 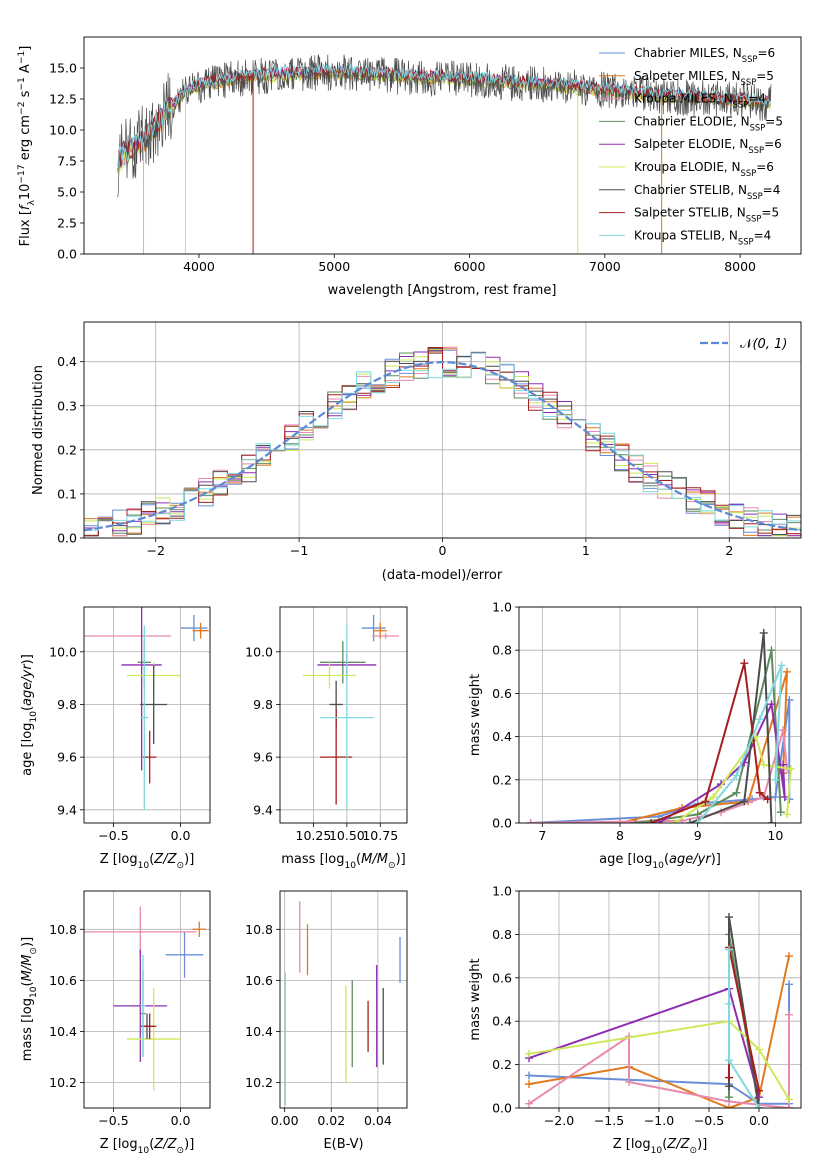 I want to click on residual-histograms, so click(x=442, y=441).